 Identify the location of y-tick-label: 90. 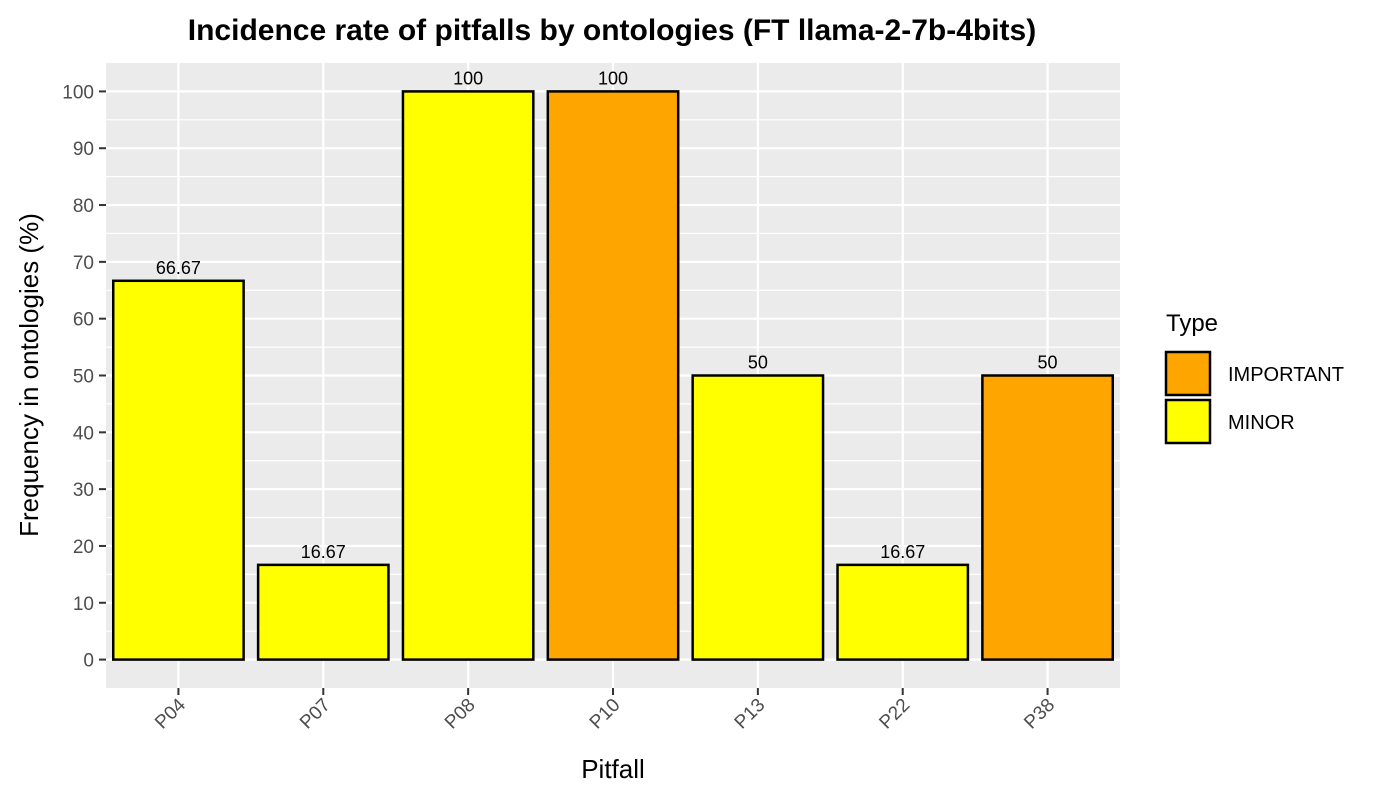
(83, 149).